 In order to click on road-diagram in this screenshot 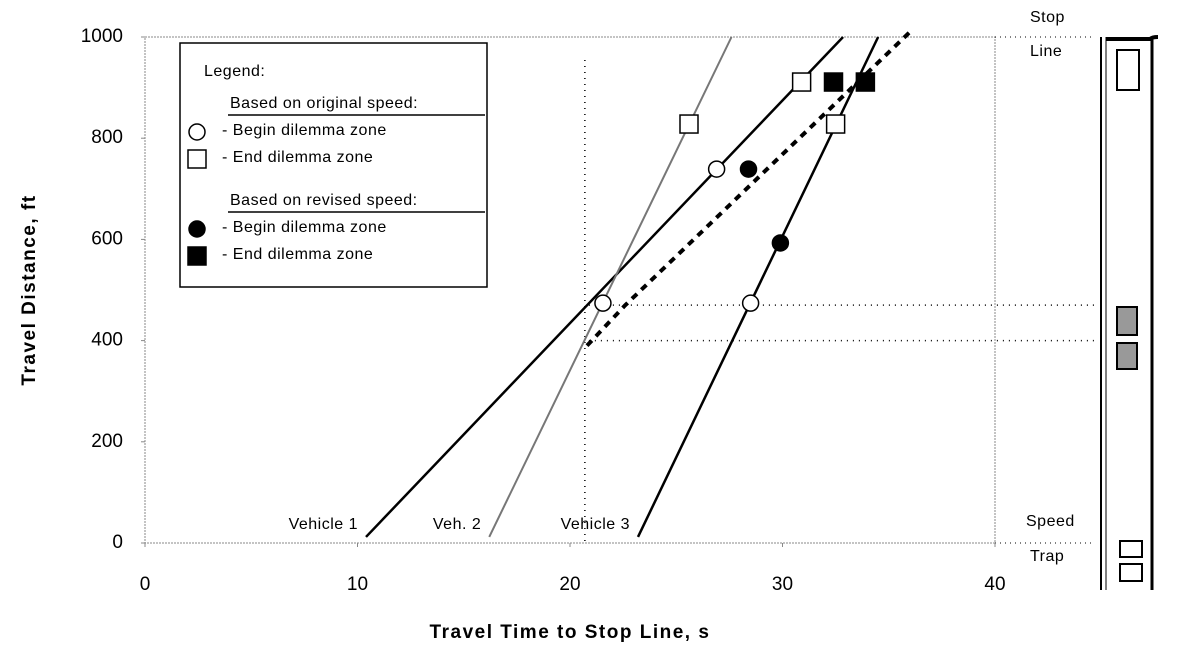, I will do `click(1129, 312)`.